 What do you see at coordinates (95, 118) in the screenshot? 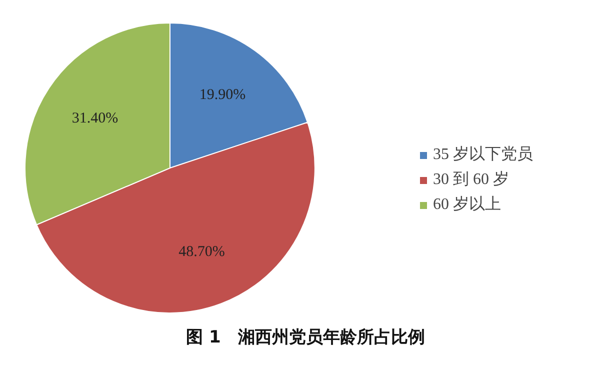
I see `data-label: 31.40%` at bounding box center [95, 118].